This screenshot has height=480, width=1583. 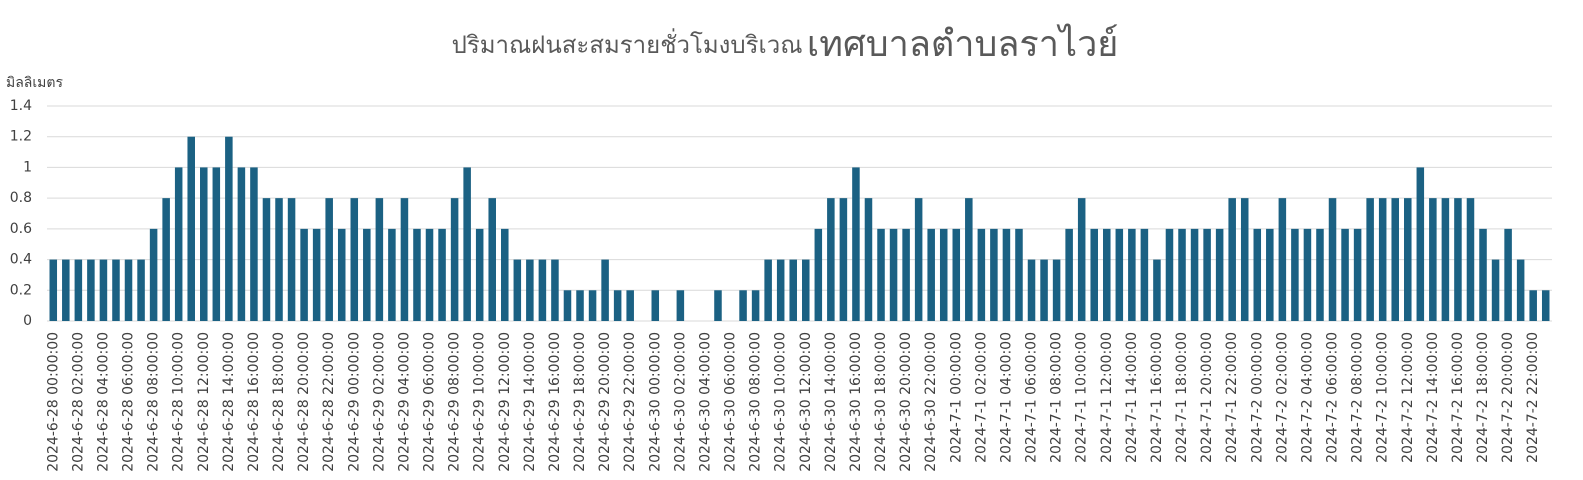 I want to click on x-tick-label: 2024-6-30 20:00:00, so click(x=906, y=402).